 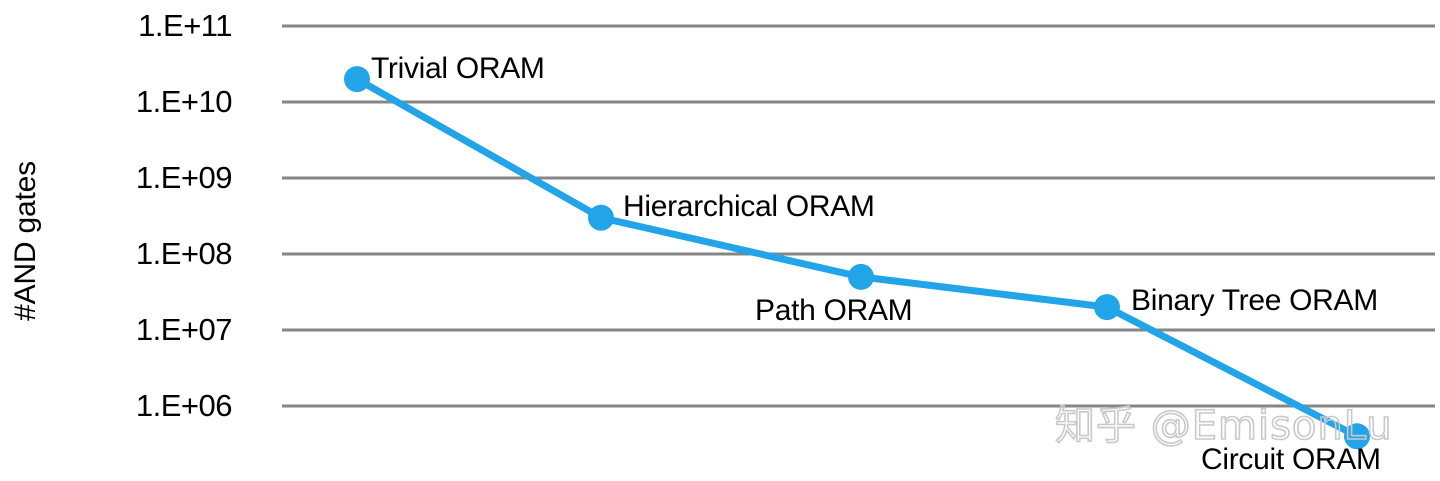 I want to click on data-point-path-oram, so click(x=861, y=276).